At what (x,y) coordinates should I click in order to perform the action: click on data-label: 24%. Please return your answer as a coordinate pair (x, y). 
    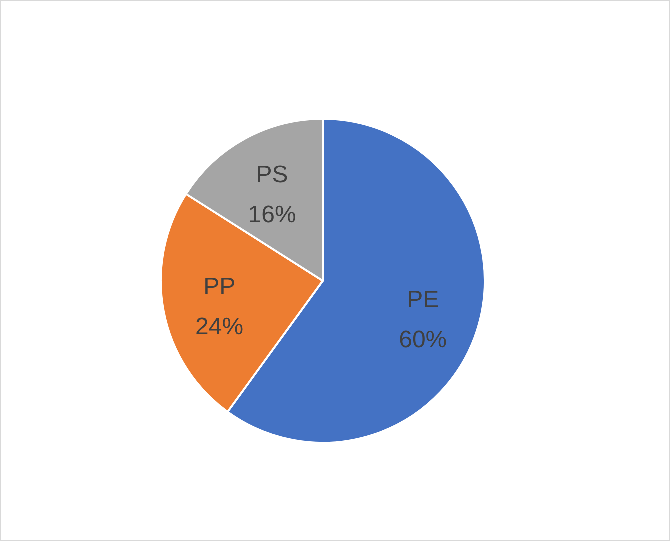
    Looking at the image, I should click on (220, 327).